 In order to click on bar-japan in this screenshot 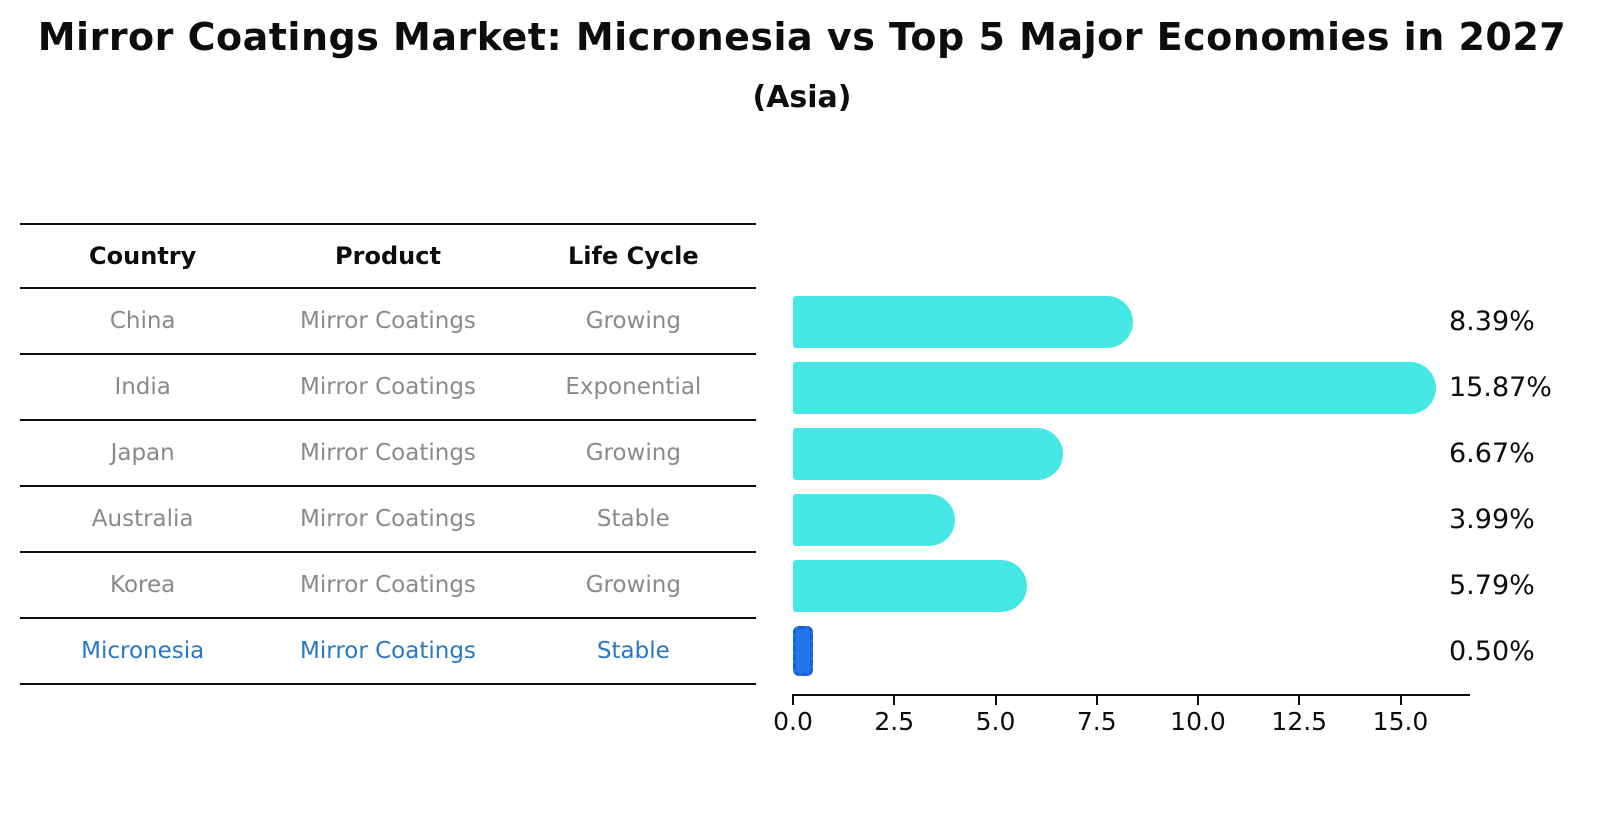, I will do `click(928, 454)`.